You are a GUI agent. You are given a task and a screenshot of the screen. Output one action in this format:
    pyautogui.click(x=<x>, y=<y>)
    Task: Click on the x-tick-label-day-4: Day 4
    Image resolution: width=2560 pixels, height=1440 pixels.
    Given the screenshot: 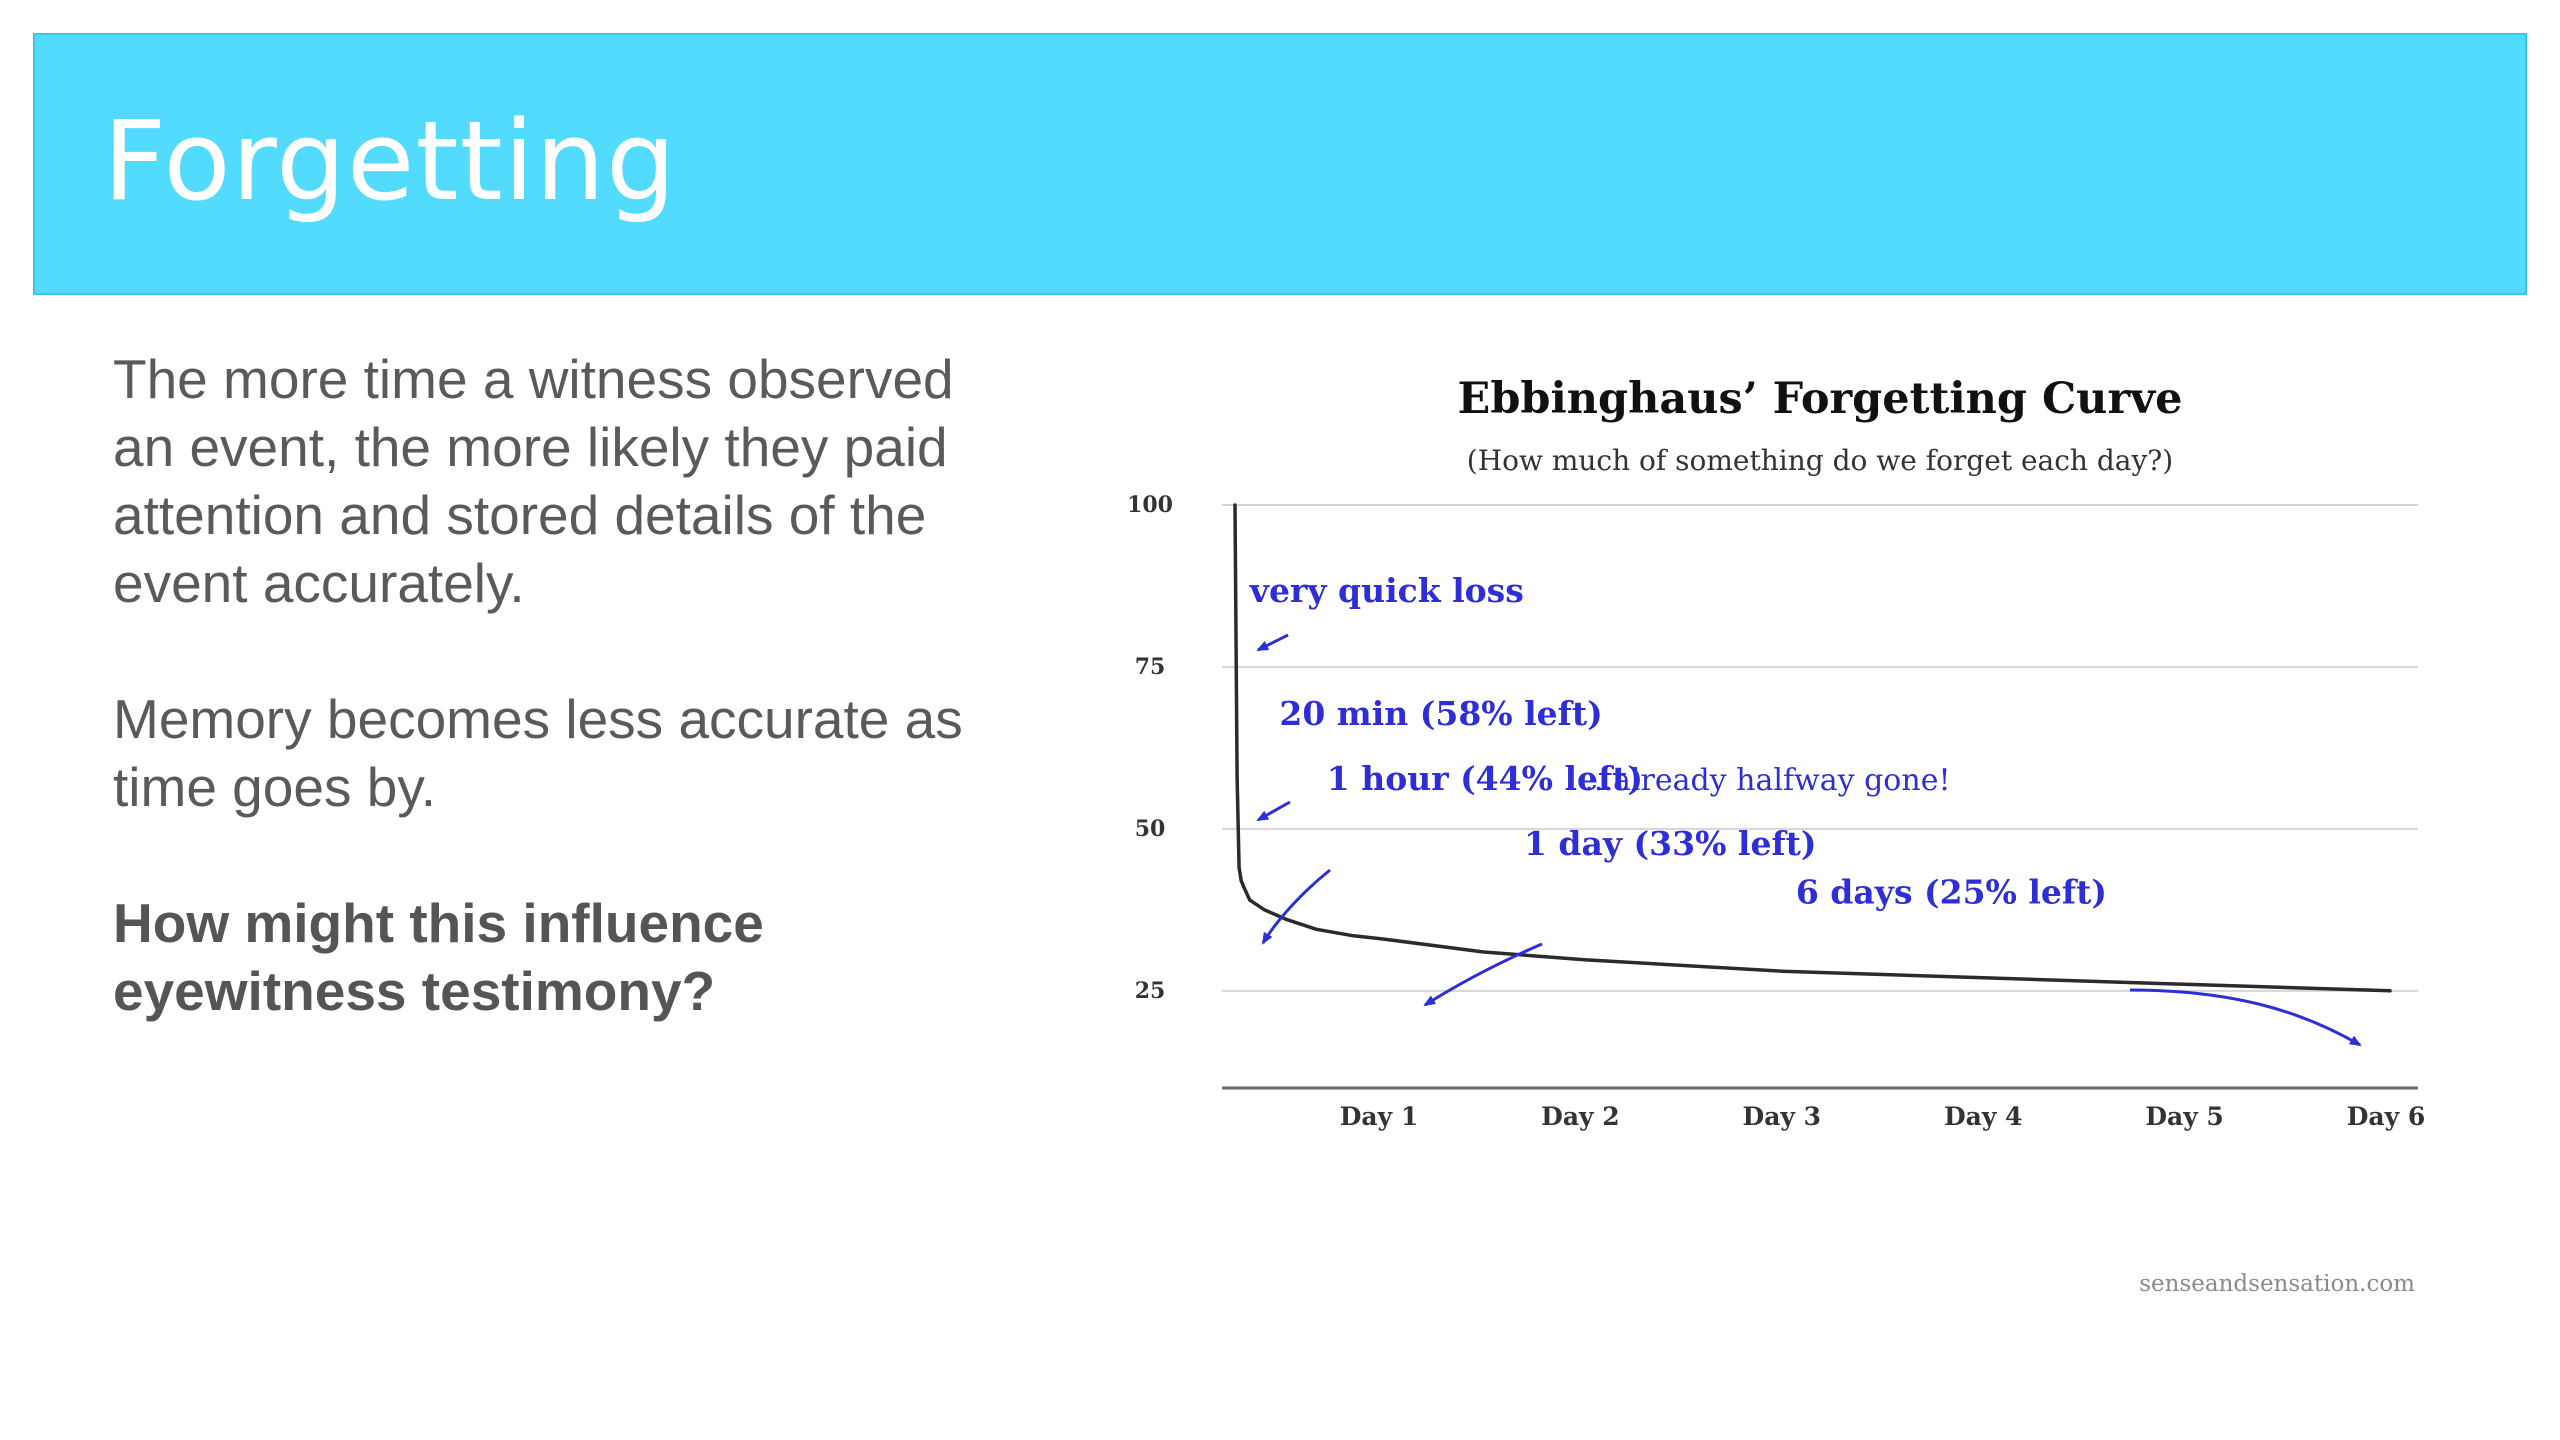 What is the action you would take?
    pyautogui.click(x=1983, y=1116)
    